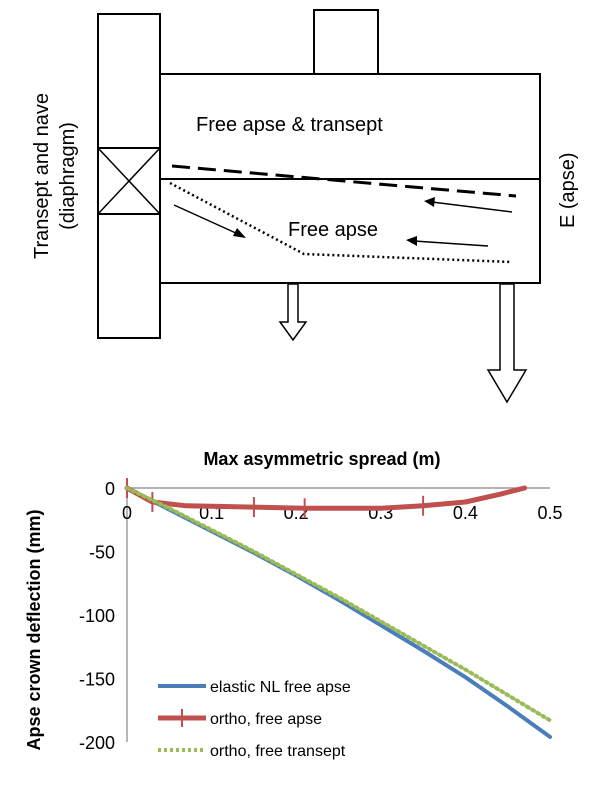 The width and height of the screenshot is (600, 806). What do you see at coordinates (127, 513) in the screenshot?
I see `x-tick-label: 0` at bounding box center [127, 513].